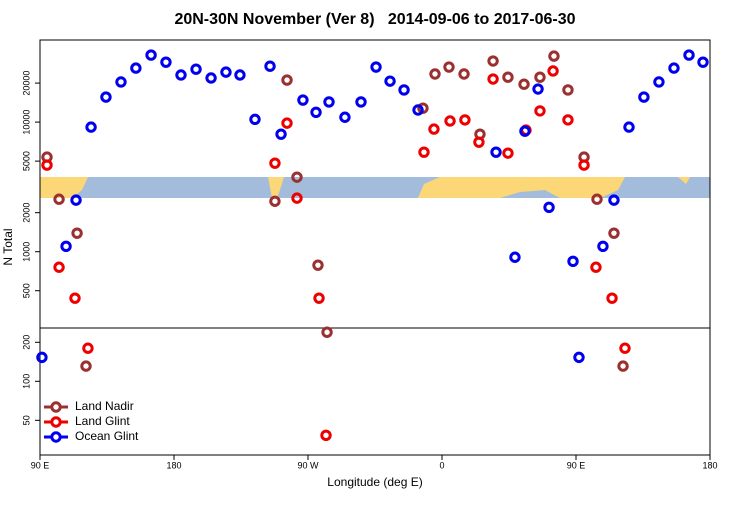 The height and width of the screenshot is (505, 750). What do you see at coordinates (8, 246) in the screenshot?
I see `y-axis-label: N Total` at bounding box center [8, 246].